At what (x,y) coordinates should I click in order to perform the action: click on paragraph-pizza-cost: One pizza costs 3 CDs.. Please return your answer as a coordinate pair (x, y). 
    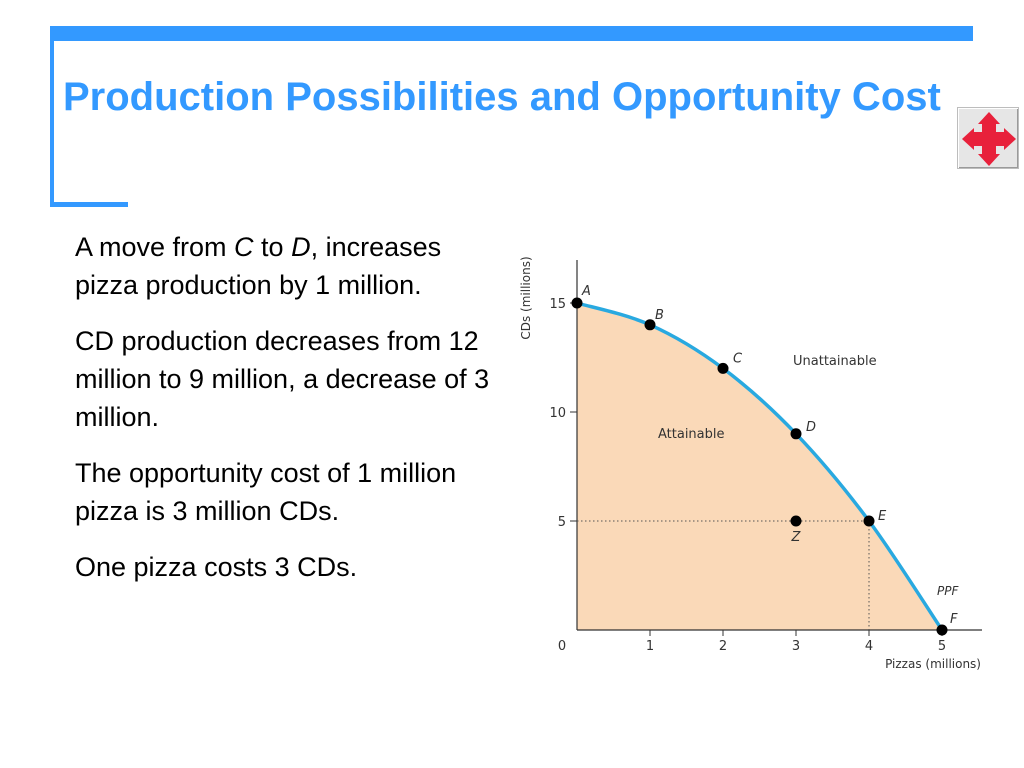
    Looking at the image, I should click on (216, 567).